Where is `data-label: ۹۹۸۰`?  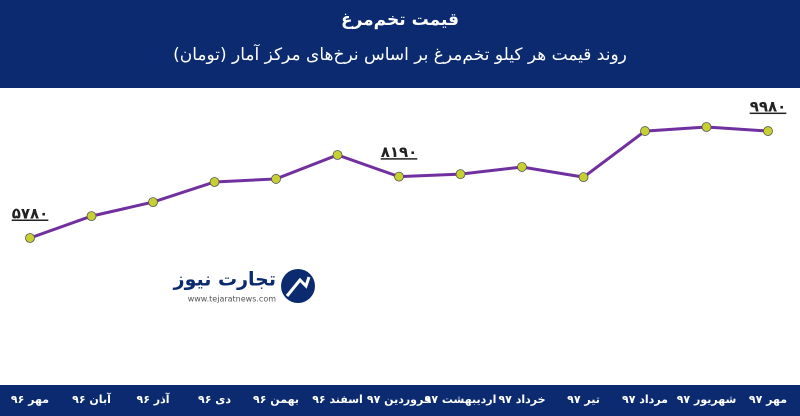
data-label: ۹۹۸۰ is located at coordinates (768, 107).